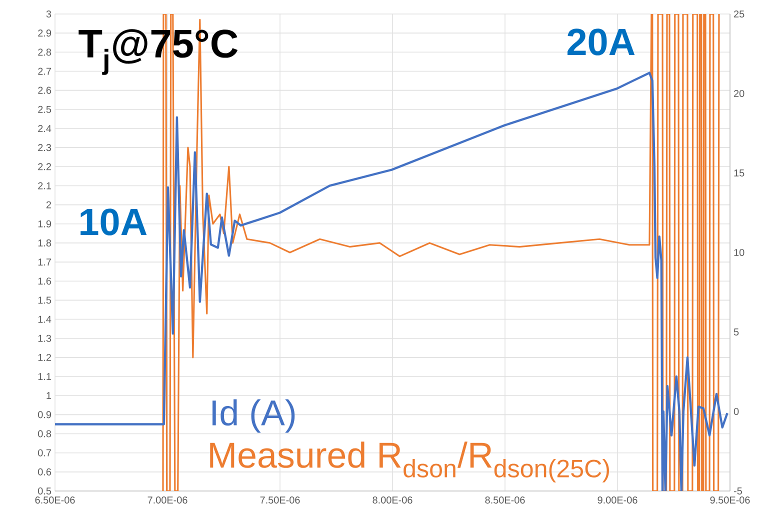 This screenshot has width=757, height=519. What do you see at coordinates (48, 204) in the screenshot?
I see `y-tick-label: 2` at bounding box center [48, 204].